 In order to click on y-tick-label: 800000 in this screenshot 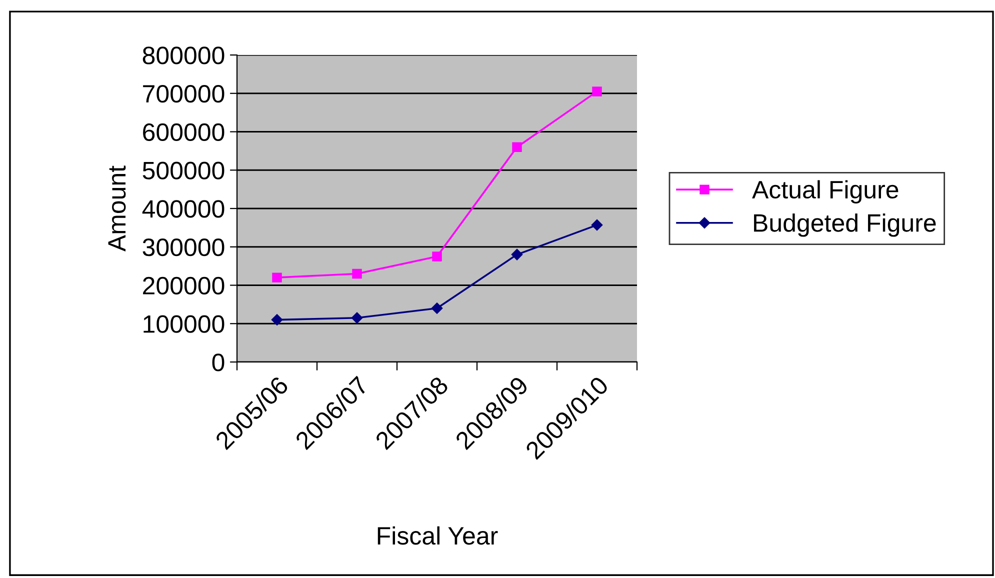, I will do `click(183, 55)`.